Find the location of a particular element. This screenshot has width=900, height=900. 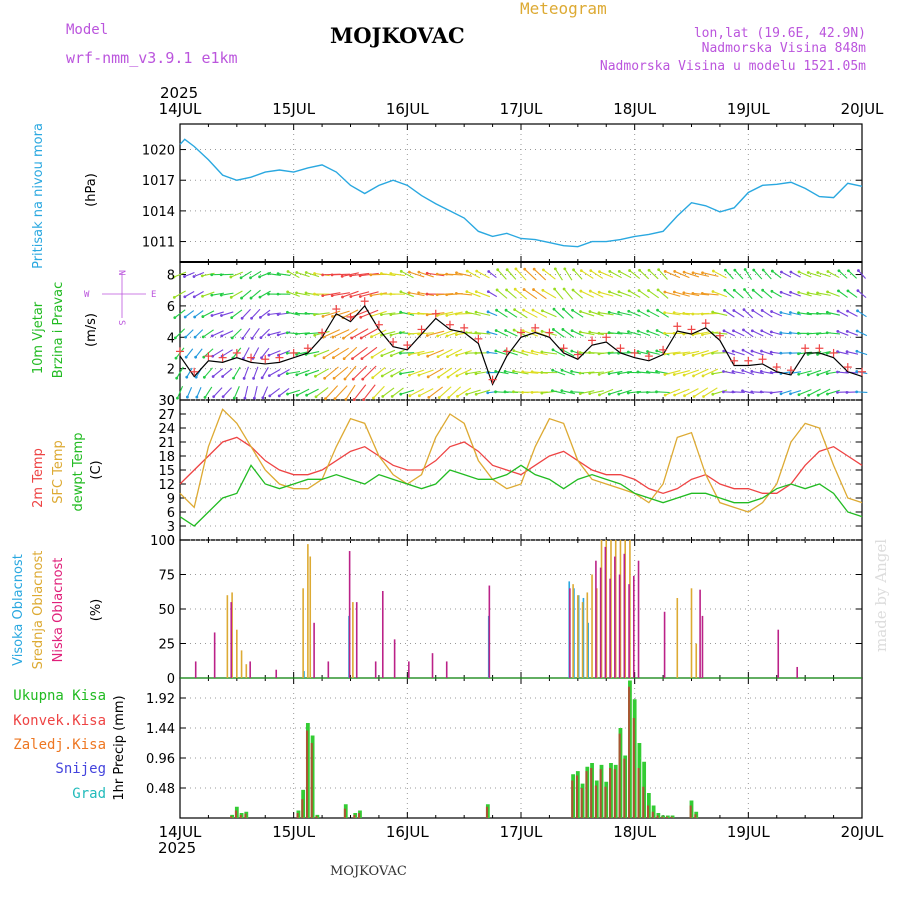

model-label: Model is located at coordinates (87, 30).